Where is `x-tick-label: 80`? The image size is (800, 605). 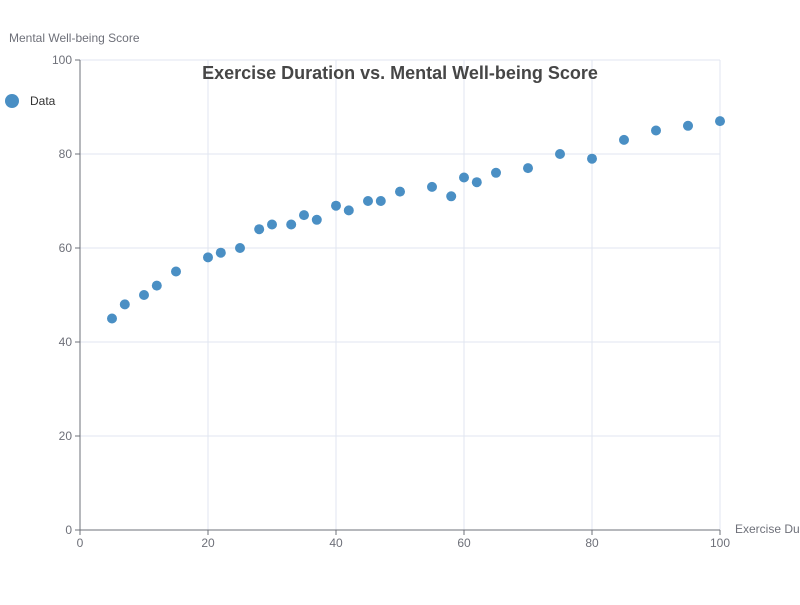
x-tick-label: 80 is located at coordinates (592, 543).